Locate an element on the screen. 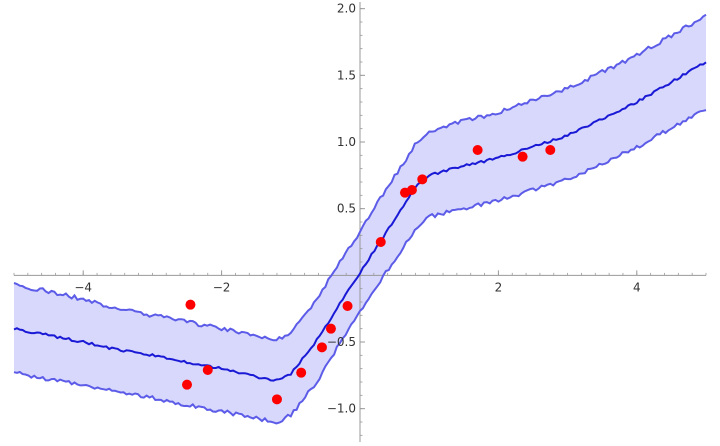 The width and height of the screenshot is (720, 446). y-tick-label: 0.5 is located at coordinates (346, 209).